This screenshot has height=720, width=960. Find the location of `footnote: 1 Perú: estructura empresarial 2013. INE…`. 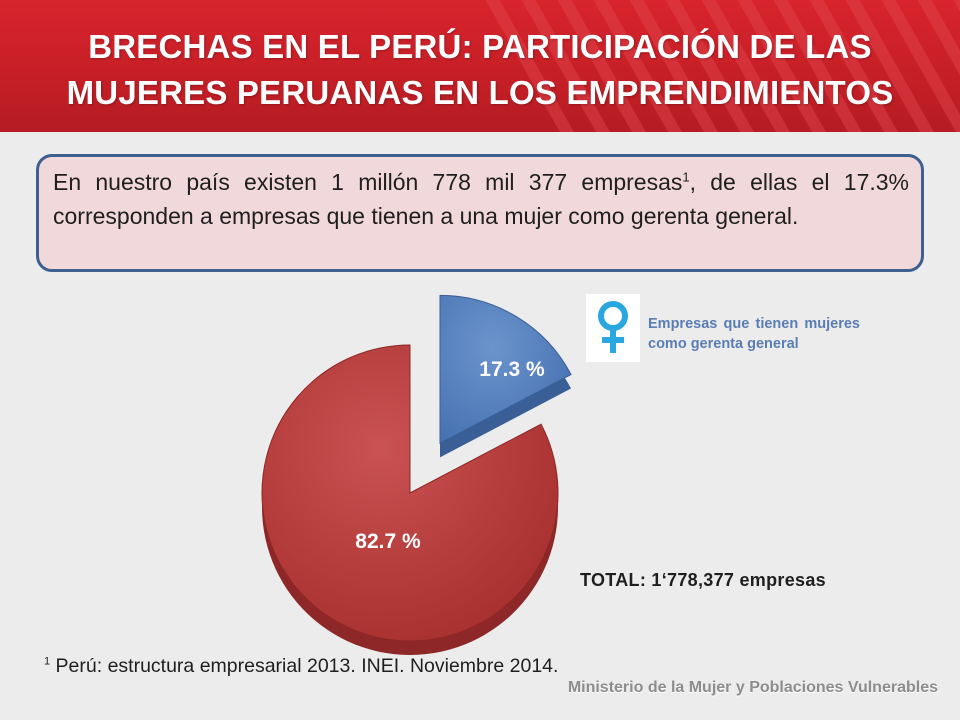

footnote: 1 Perú: estructura empresarial 2013. INE… is located at coordinates (301, 666).